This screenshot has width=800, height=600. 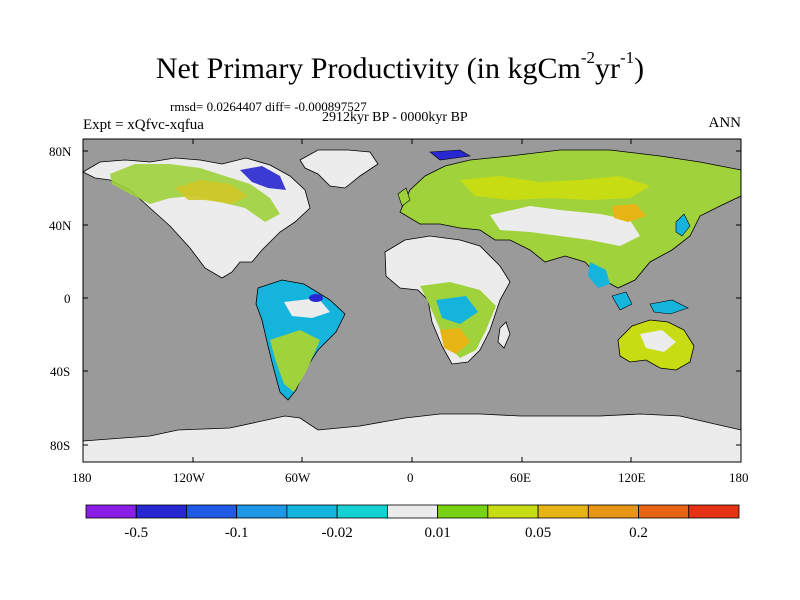 What do you see at coordinates (450, 155) in the screenshot?
I see `landmass-arctic-islands` at bounding box center [450, 155].